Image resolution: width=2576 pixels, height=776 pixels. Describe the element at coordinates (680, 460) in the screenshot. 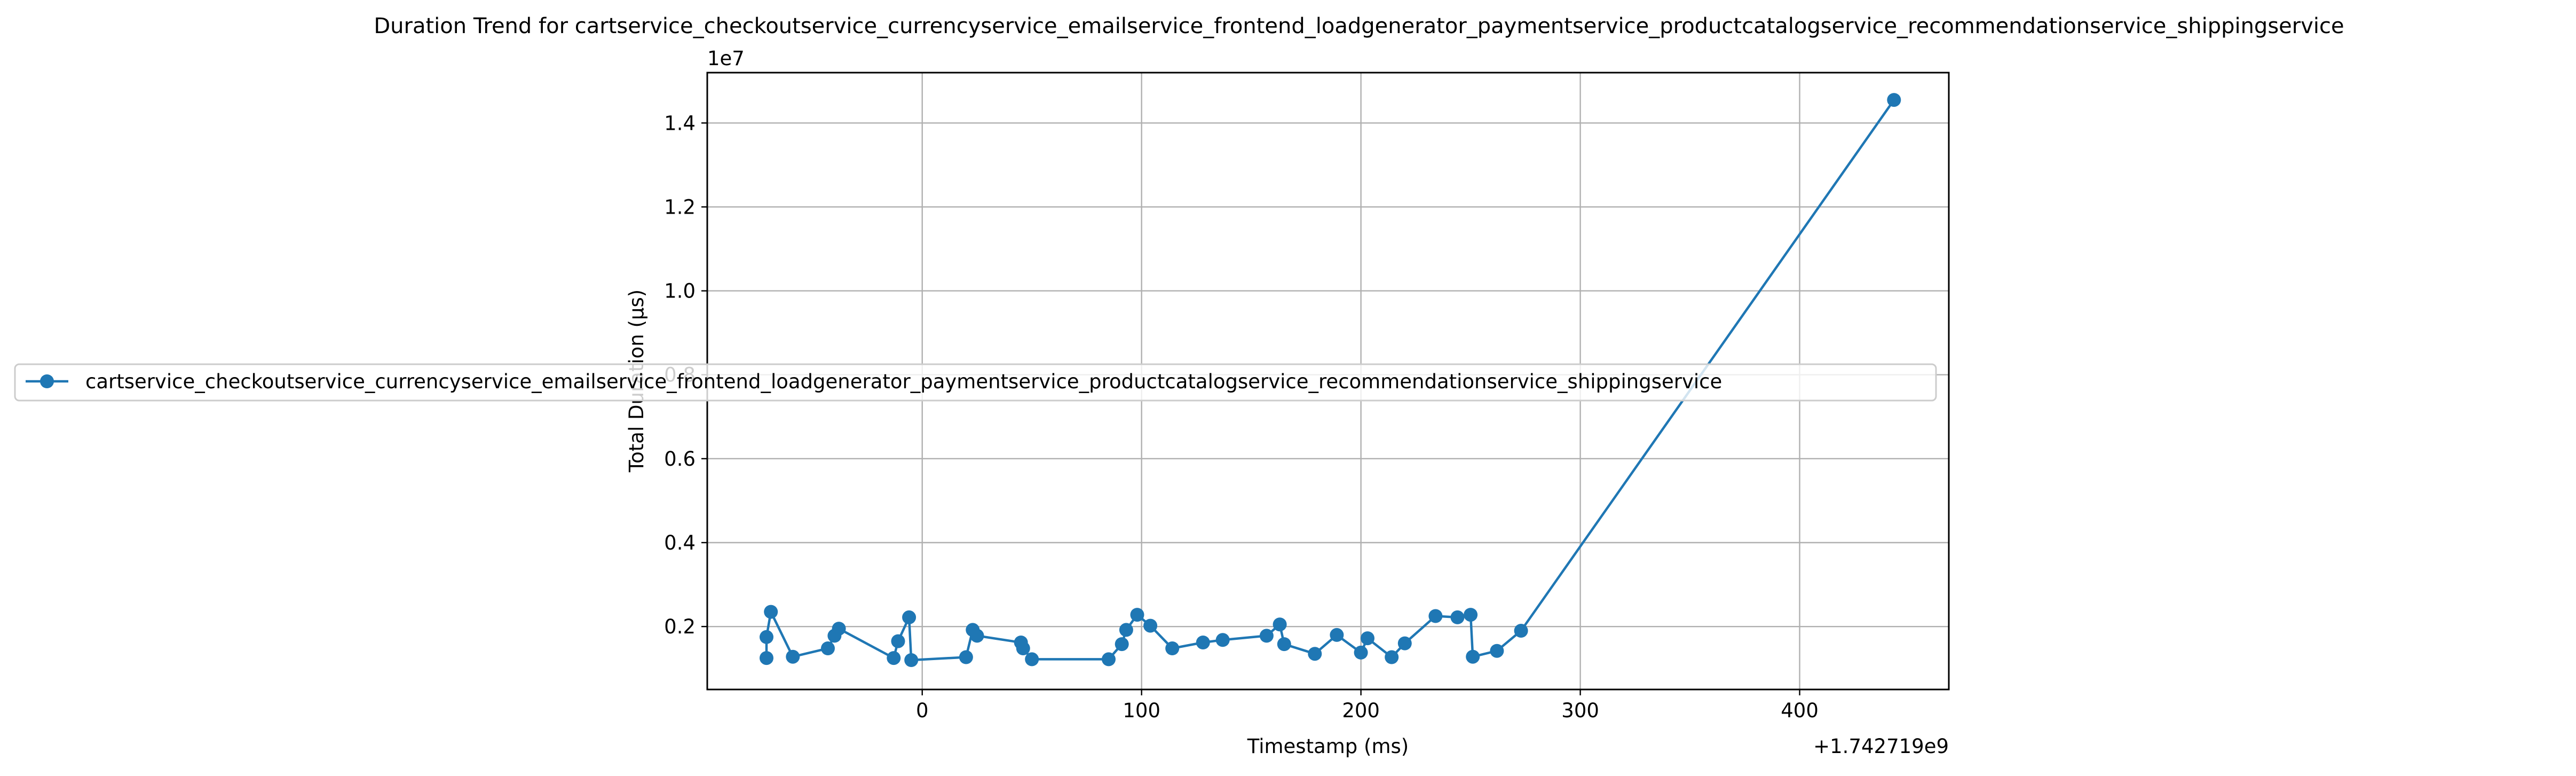

I see `y-tick-label: 0.6` at that location.